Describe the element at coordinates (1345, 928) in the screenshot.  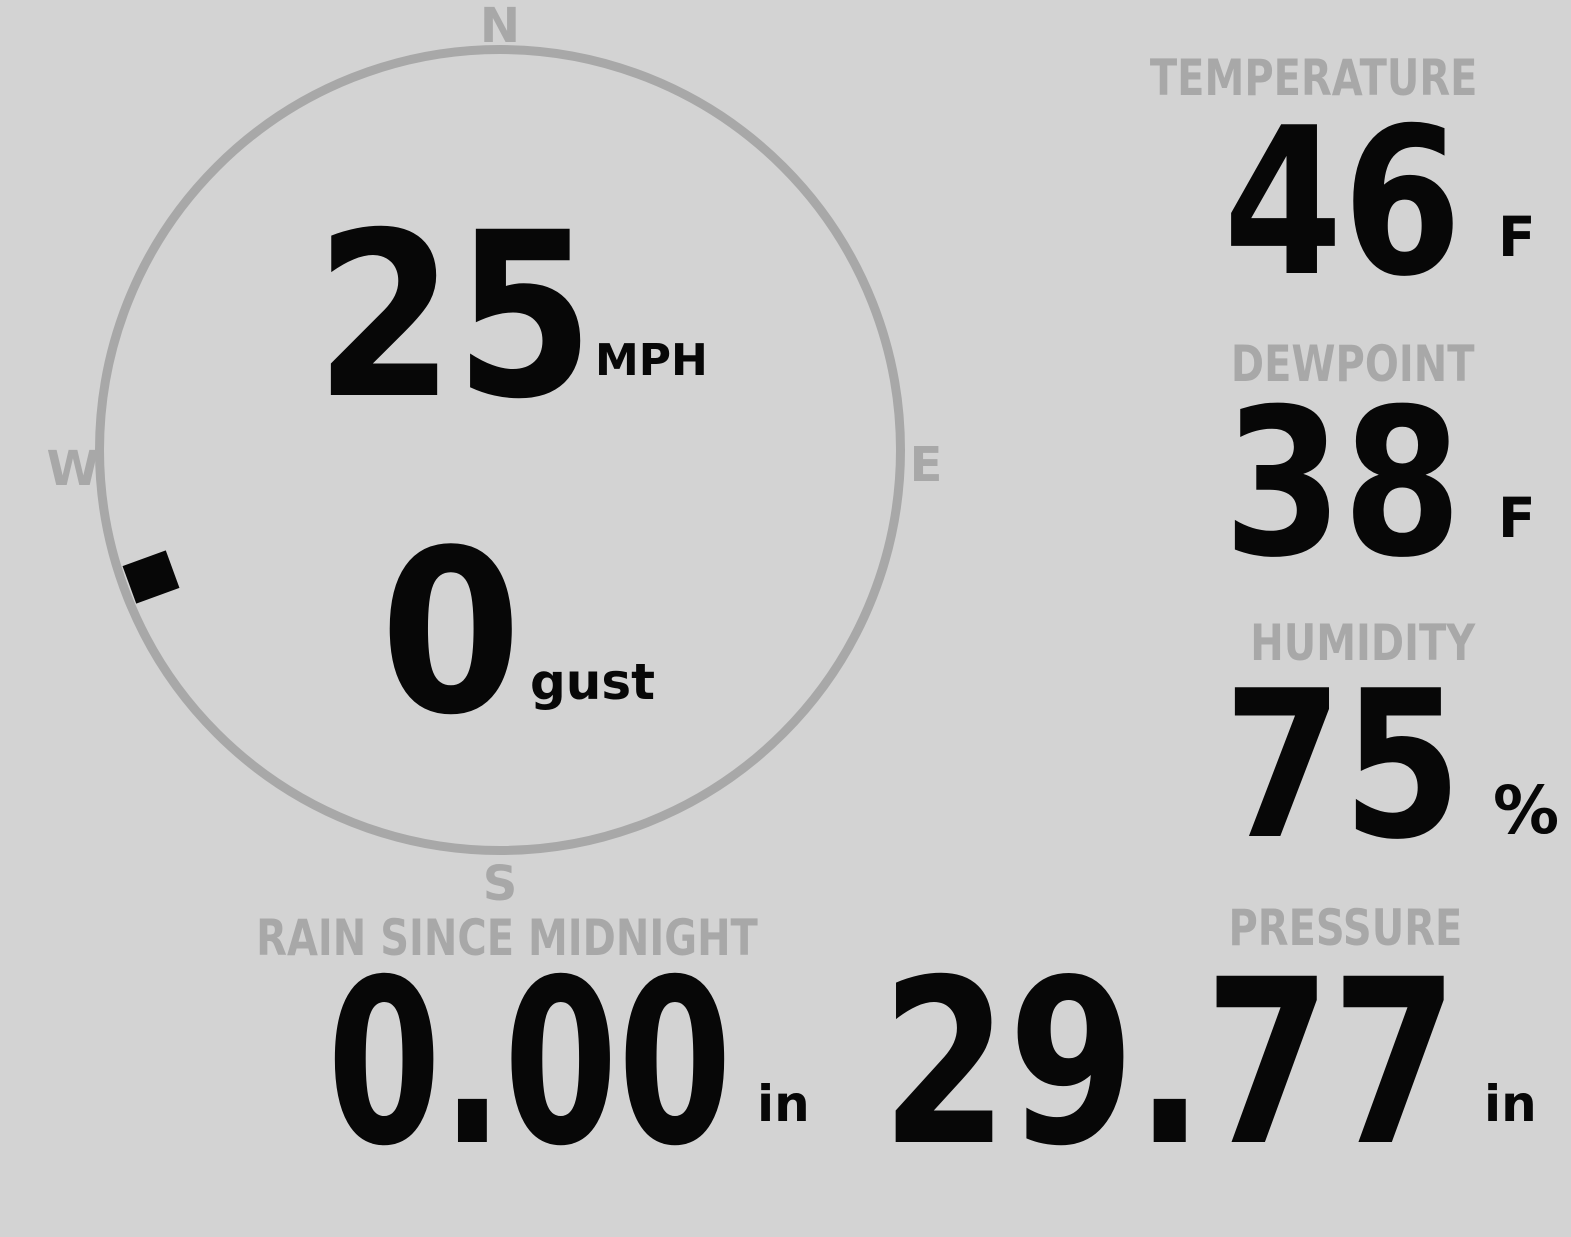
I see `pressure-label: PRESSURE` at that location.